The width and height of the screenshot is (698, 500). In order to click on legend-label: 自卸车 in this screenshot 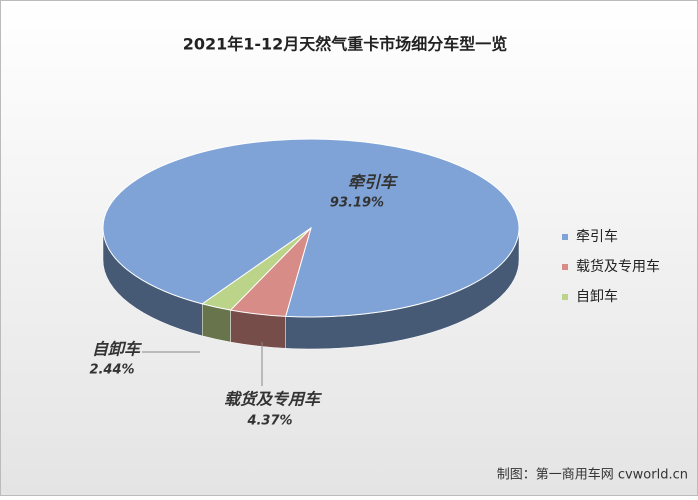, I will do `click(597, 296)`.